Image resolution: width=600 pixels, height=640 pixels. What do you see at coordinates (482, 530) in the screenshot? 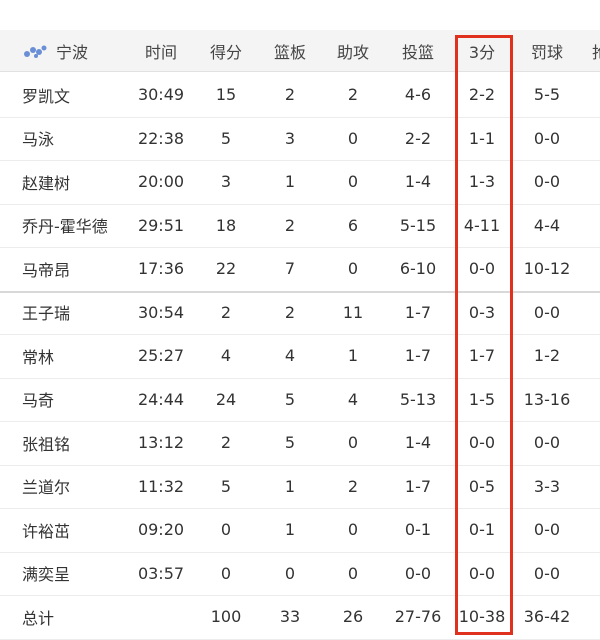
I see `stat-cell: 0-1` at bounding box center [482, 530].